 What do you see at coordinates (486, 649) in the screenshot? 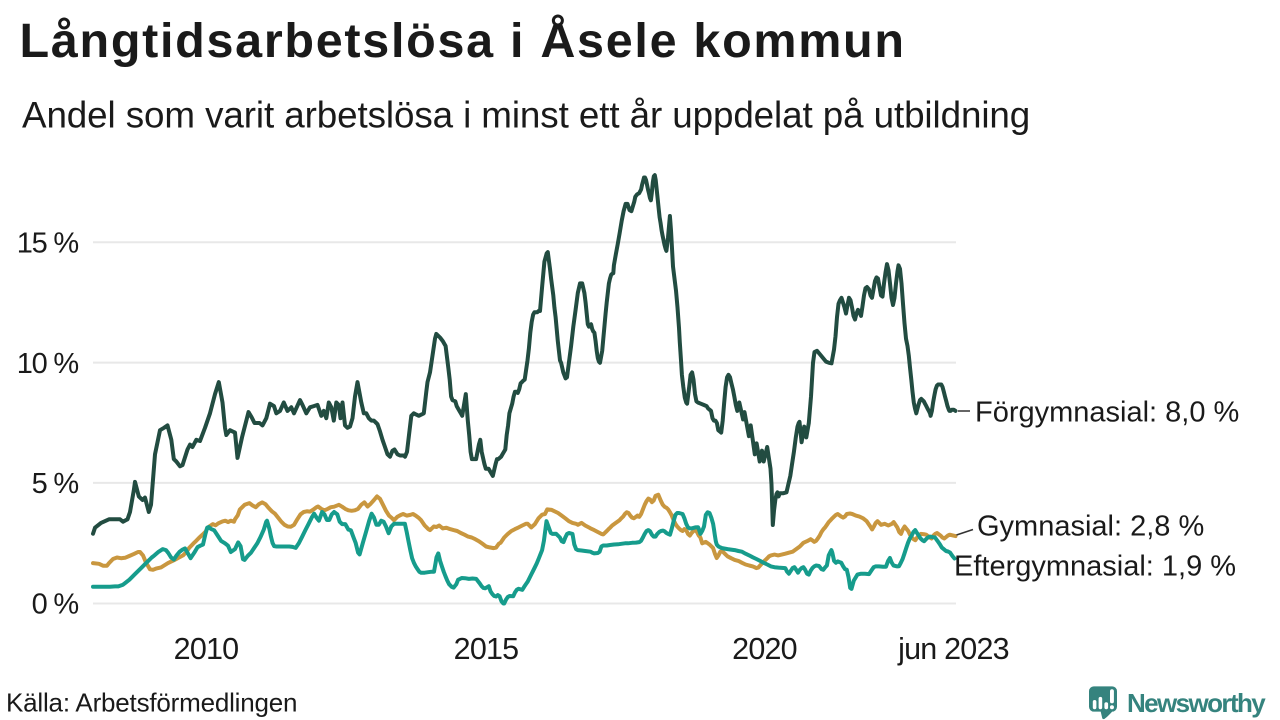
I see `svg-text: 2015` at bounding box center [486, 649].